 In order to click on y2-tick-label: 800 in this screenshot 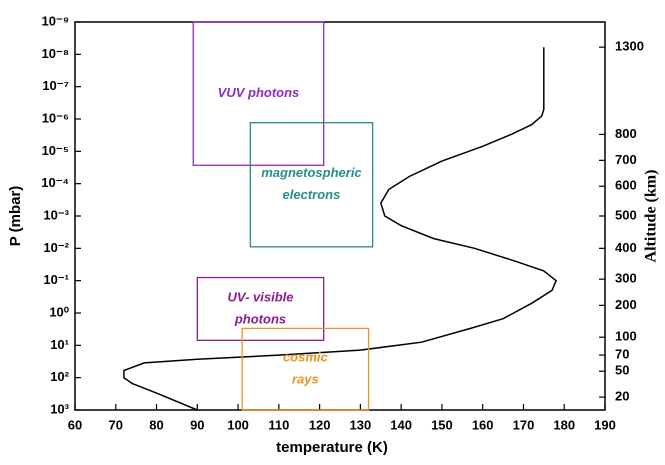, I will do `click(626, 133)`.